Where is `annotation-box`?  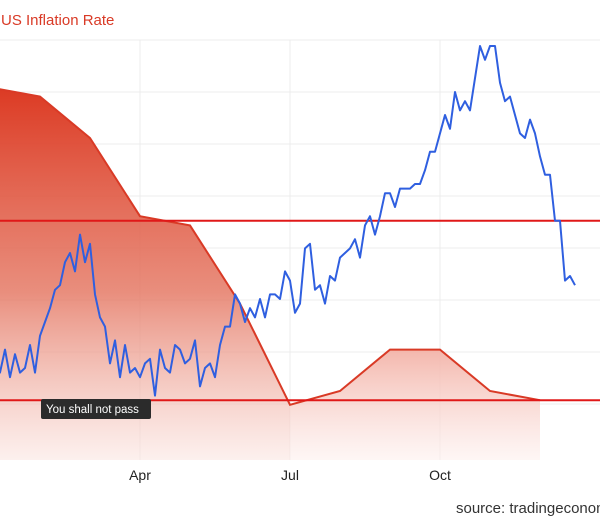 annotation-box is located at coordinates (96, 409).